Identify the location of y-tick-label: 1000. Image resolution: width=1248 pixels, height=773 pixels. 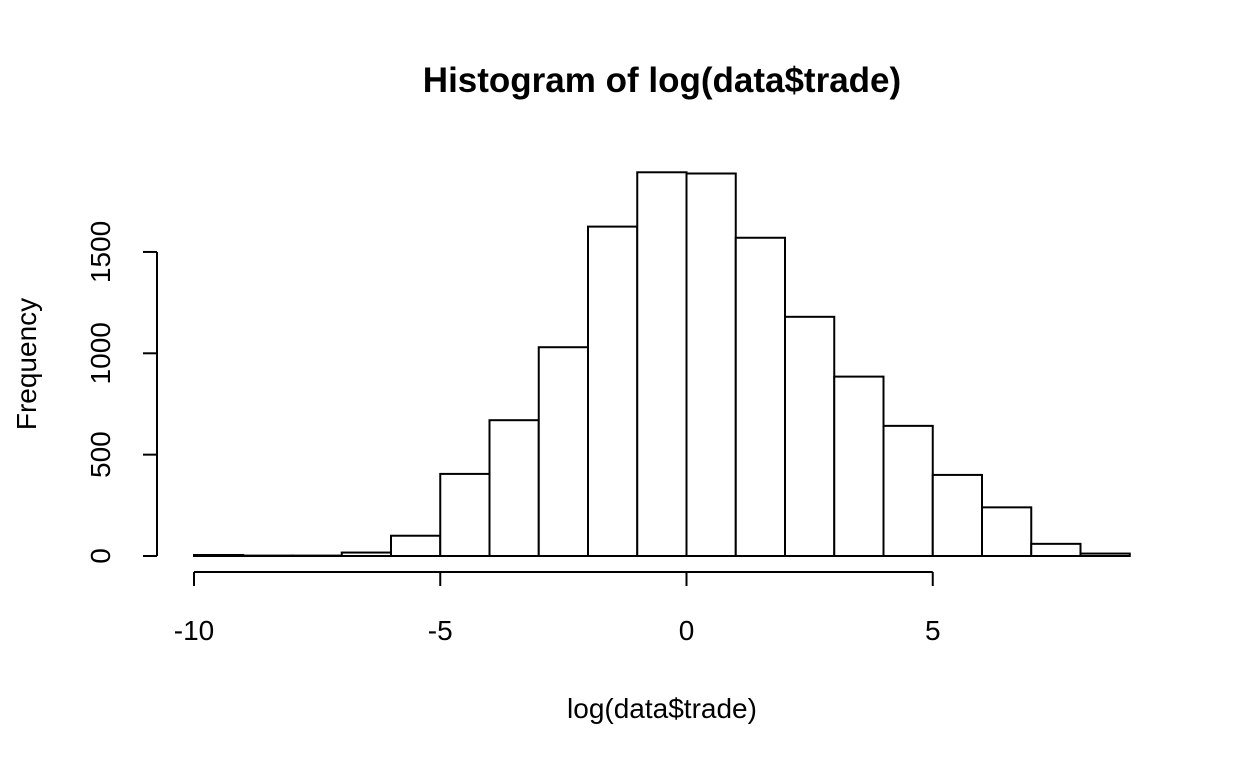
(100, 353).